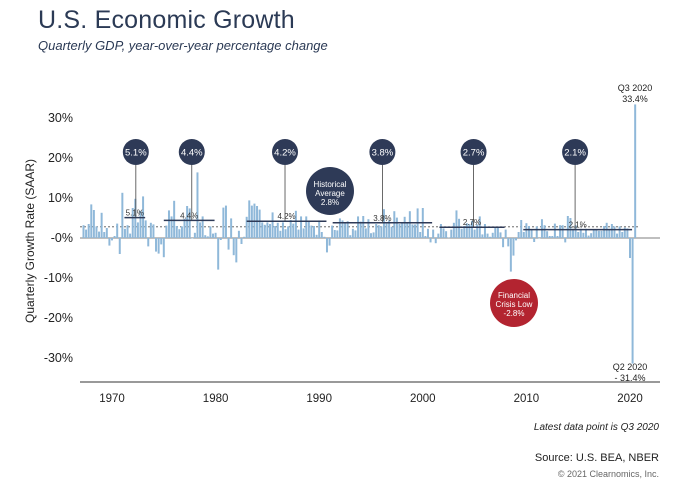 The width and height of the screenshot is (683, 486). I want to click on historical-average-value: 2.8%, so click(330, 202).